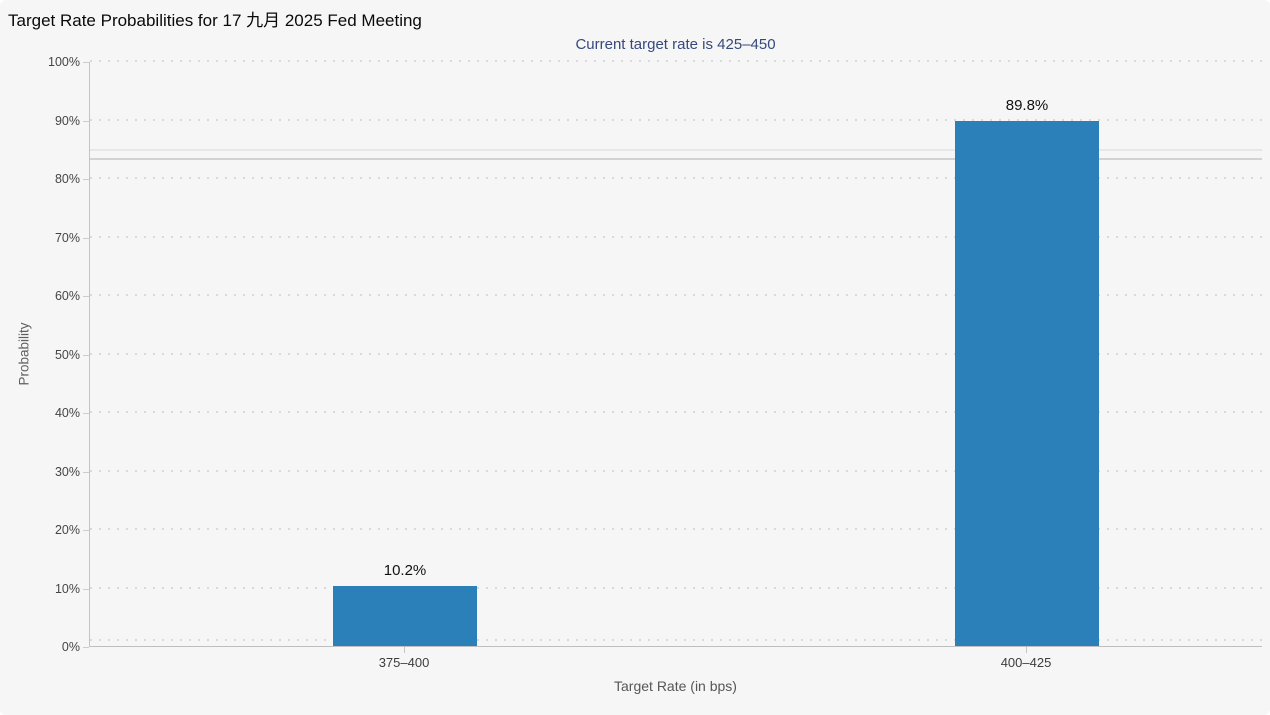 The height and width of the screenshot is (715, 1270). I want to click on y-axis-labels: 0% 10% 20% 30% 40% 50% 60% 70% 80% 90% 100%, so click(40, 357).